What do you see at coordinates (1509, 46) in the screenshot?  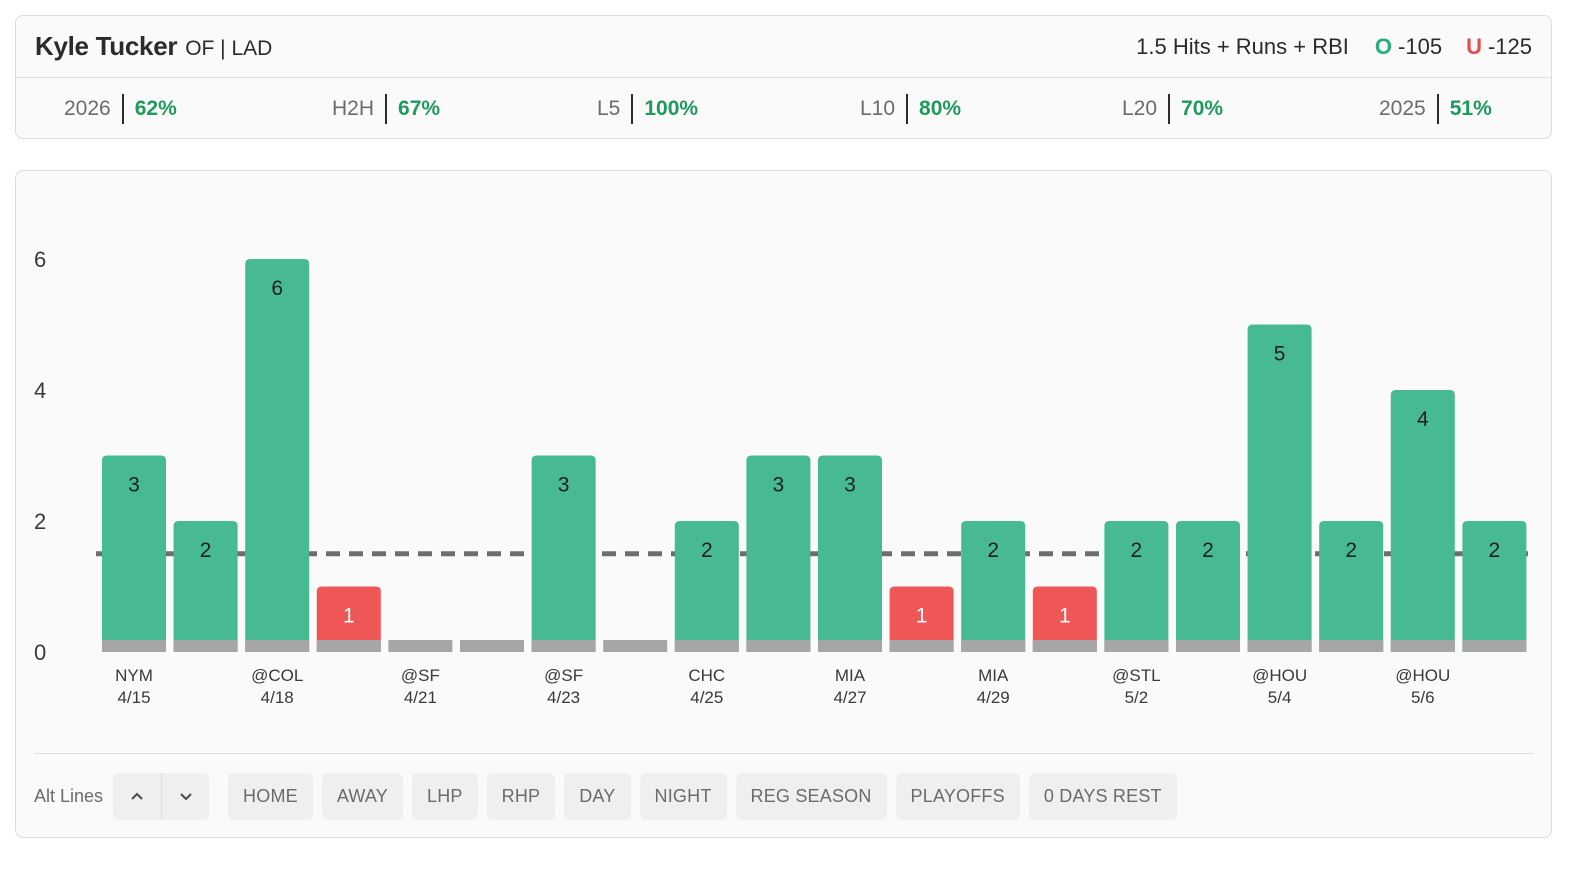 I see `under-odds-value: -125` at bounding box center [1509, 46].